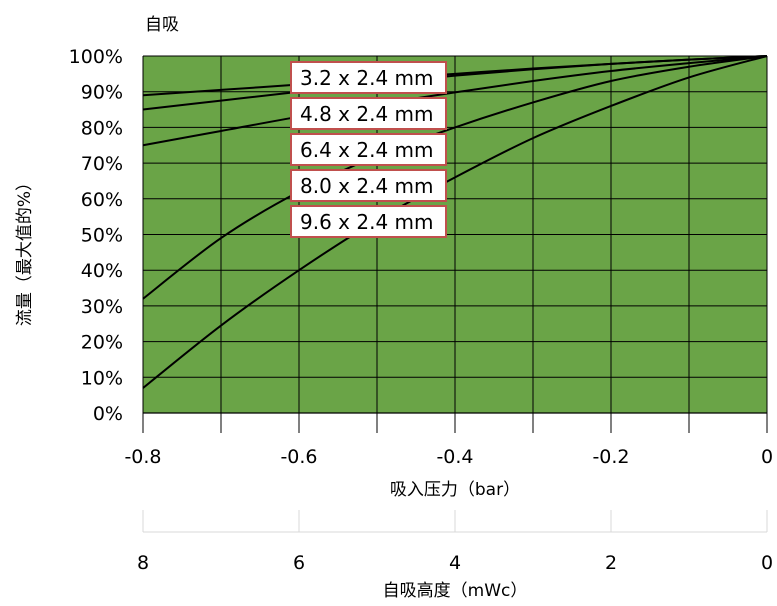 This screenshot has width=777, height=606. What do you see at coordinates (108, 414) in the screenshot?
I see `y-tick-label: 0%` at bounding box center [108, 414].